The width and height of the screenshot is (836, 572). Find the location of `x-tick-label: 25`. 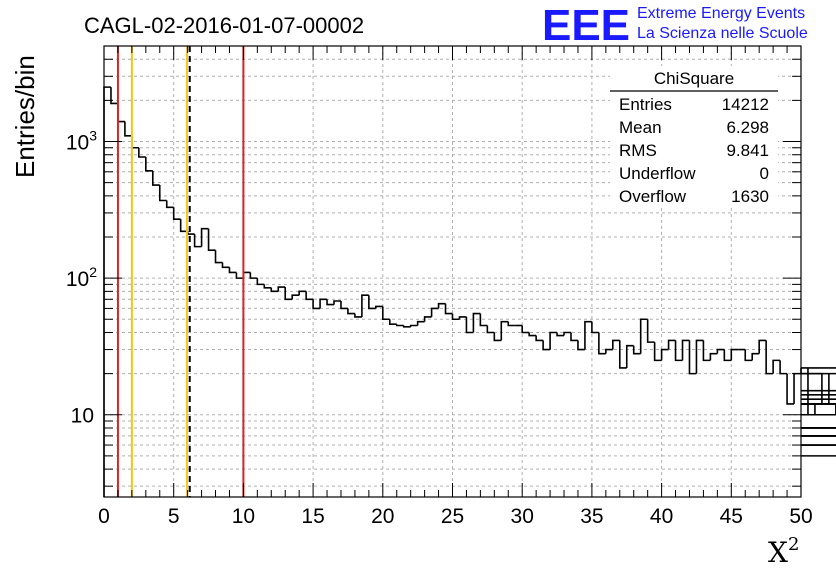

x-tick-label: 25 is located at coordinates (452, 516).